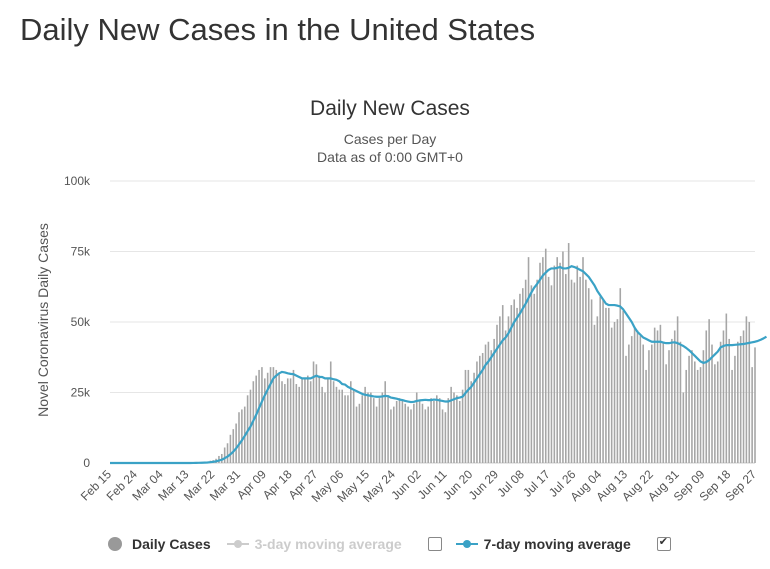 The image size is (770, 569). I want to click on avg7-checkbox, so click(663, 543).